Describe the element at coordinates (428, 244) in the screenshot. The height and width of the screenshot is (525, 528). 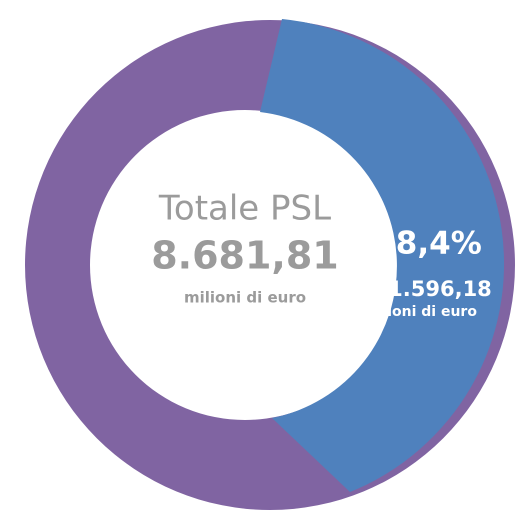
I see `segment-share: 18,4%` at that location.